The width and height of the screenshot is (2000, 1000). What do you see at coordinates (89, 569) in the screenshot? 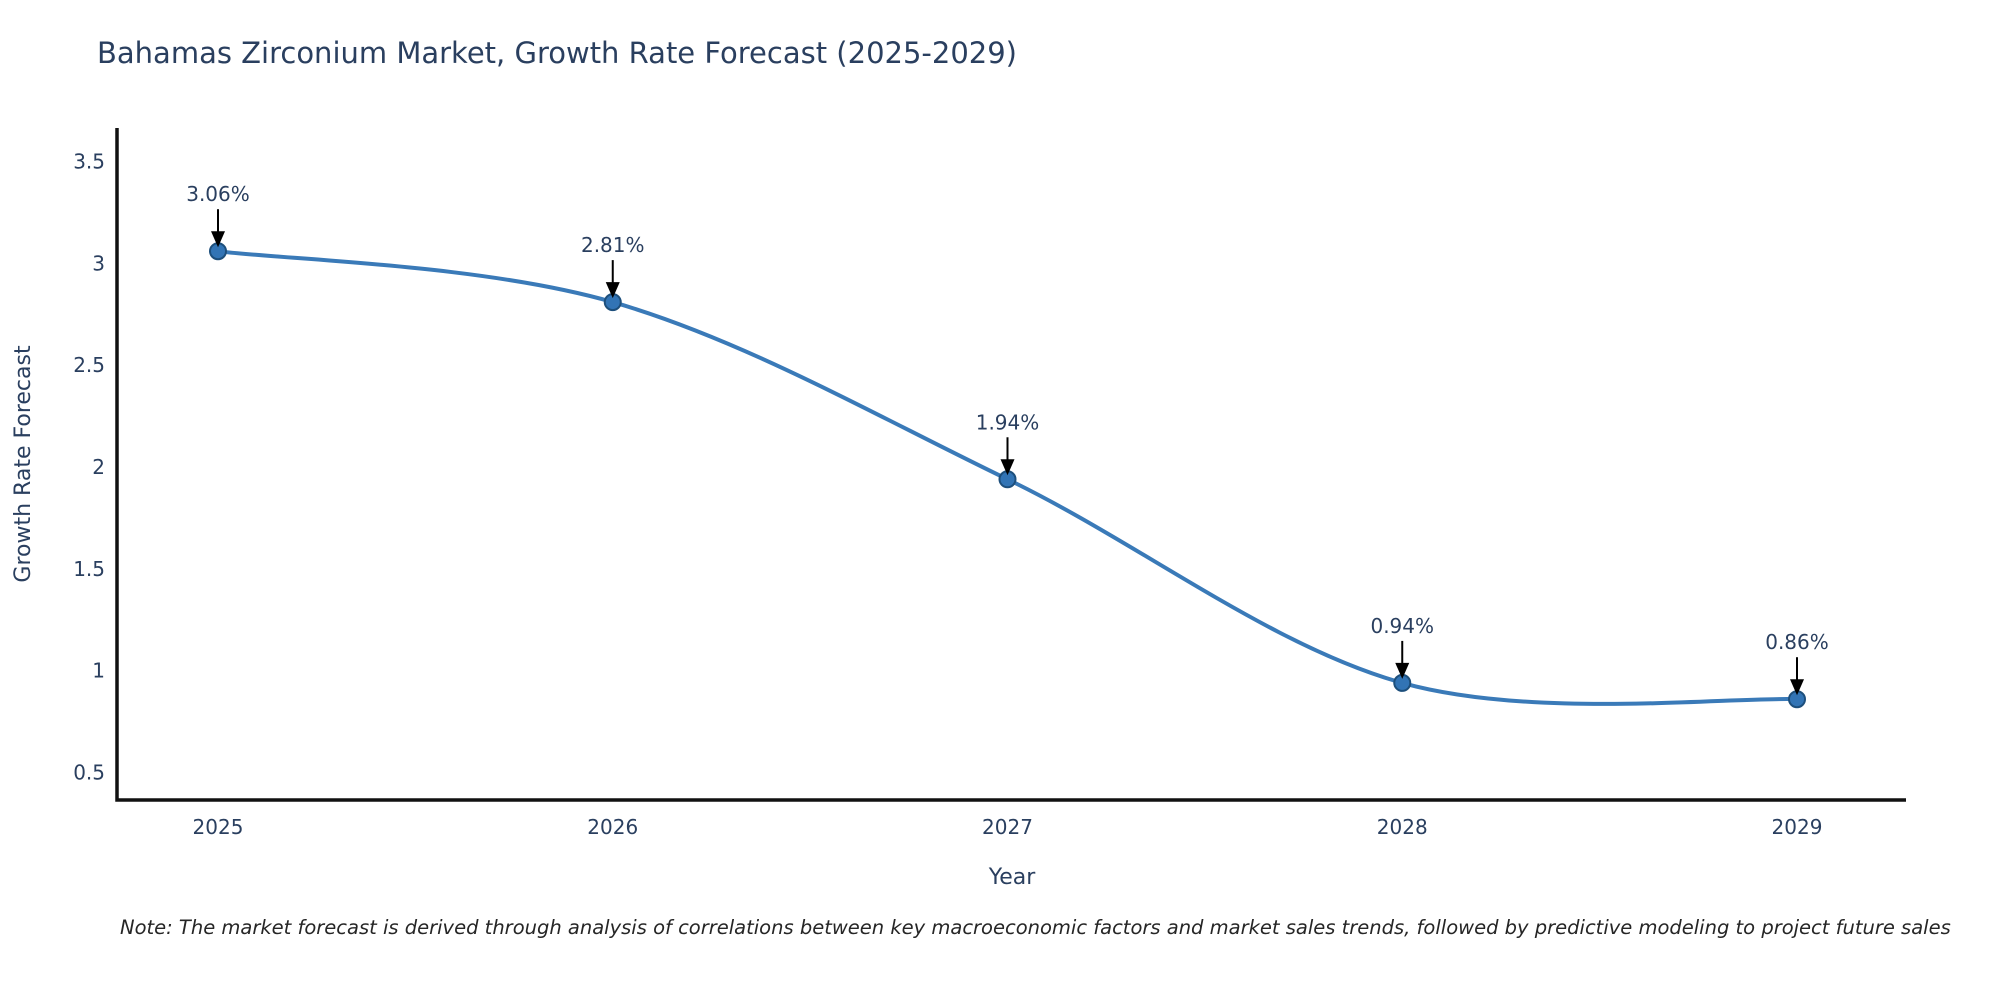
I see `y-tick-label: 1.5` at bounding box center [89, 569].